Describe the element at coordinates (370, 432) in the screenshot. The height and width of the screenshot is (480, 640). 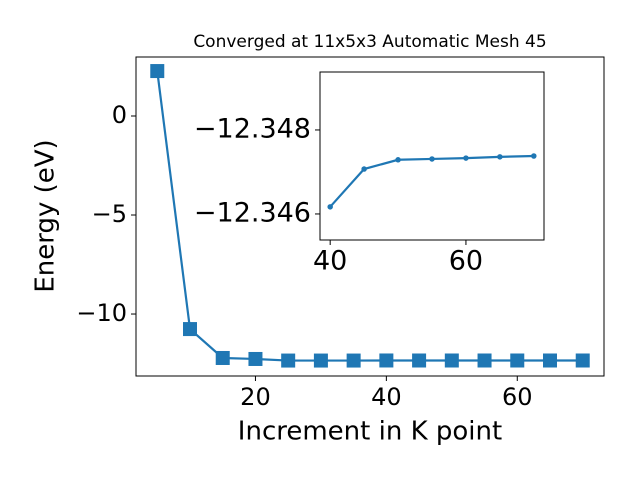
I see `x-axis-label: Increment in K point` at that location.